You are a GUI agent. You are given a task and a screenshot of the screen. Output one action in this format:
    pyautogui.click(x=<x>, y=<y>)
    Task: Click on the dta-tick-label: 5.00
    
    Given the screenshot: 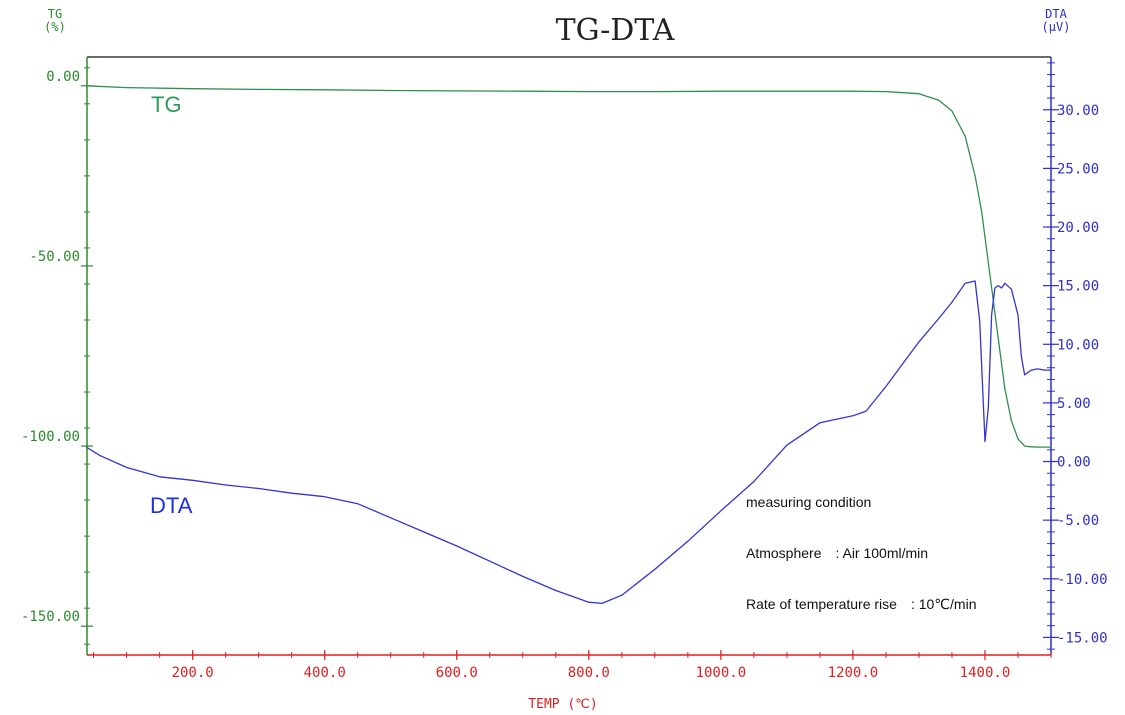 What is the action you would take?
    pyautogui.click(x=1074, y=404)
    